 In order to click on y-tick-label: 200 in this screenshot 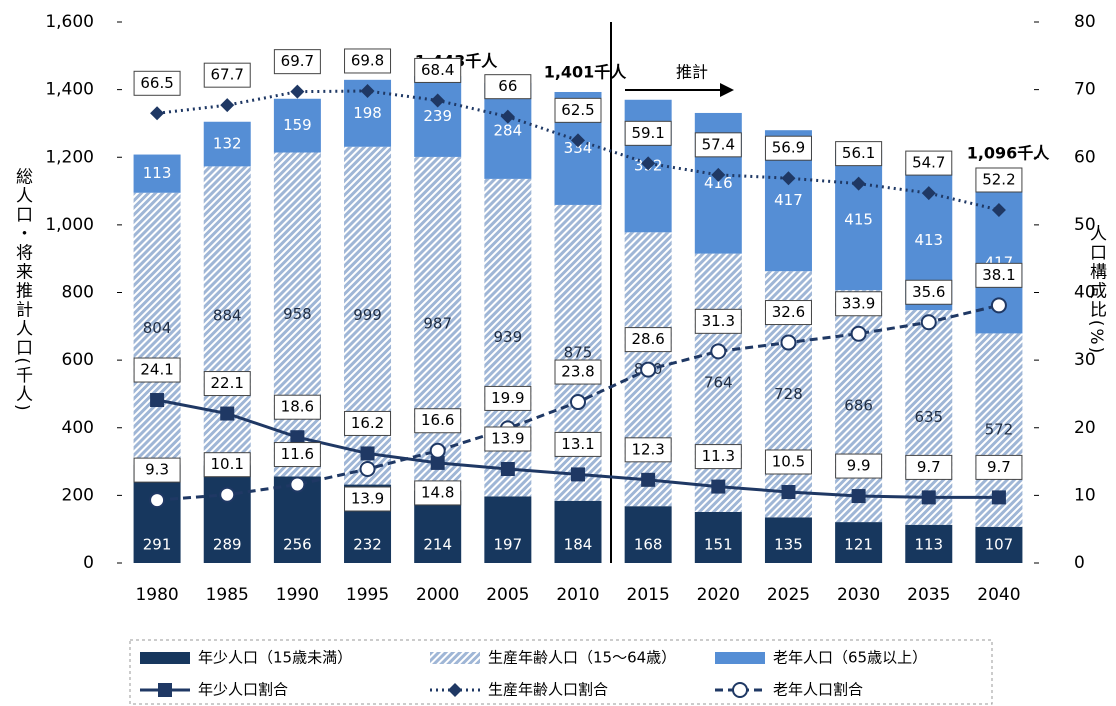, I will do `click(78, 495)`.